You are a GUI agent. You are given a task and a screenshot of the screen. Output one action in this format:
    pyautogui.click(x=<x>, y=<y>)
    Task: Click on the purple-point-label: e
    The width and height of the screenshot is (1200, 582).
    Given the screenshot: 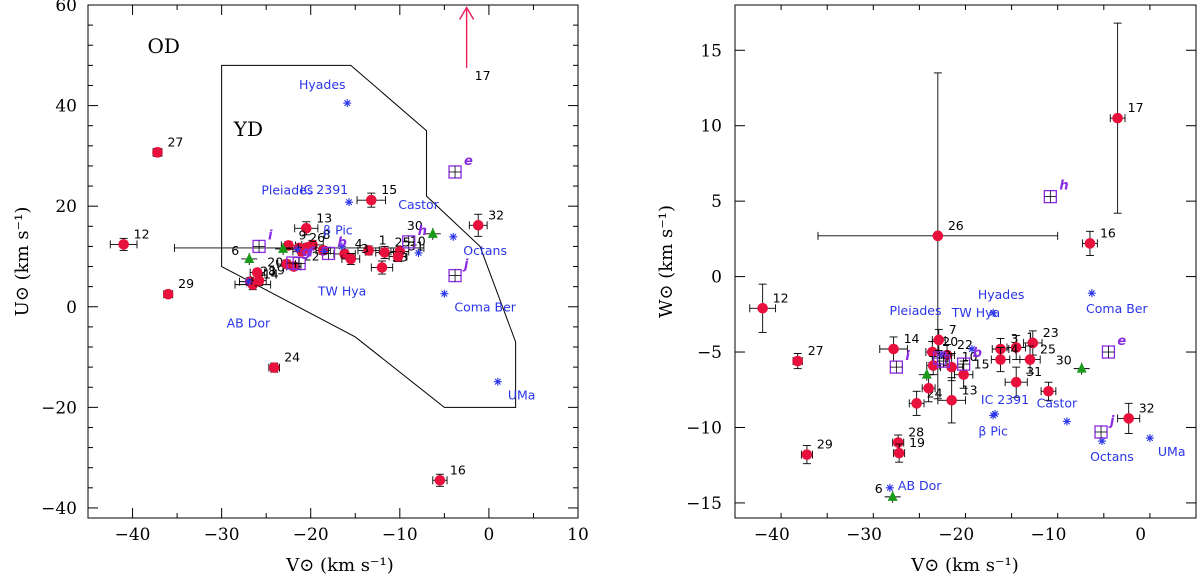 What is the action you would take?
    pyautogui.click(x=468, y=161)
    